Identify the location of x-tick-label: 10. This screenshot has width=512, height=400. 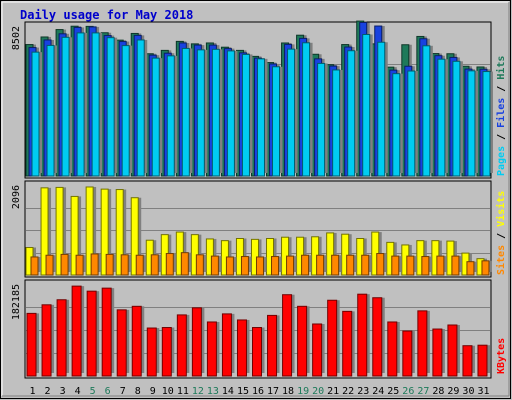
(168, 391).